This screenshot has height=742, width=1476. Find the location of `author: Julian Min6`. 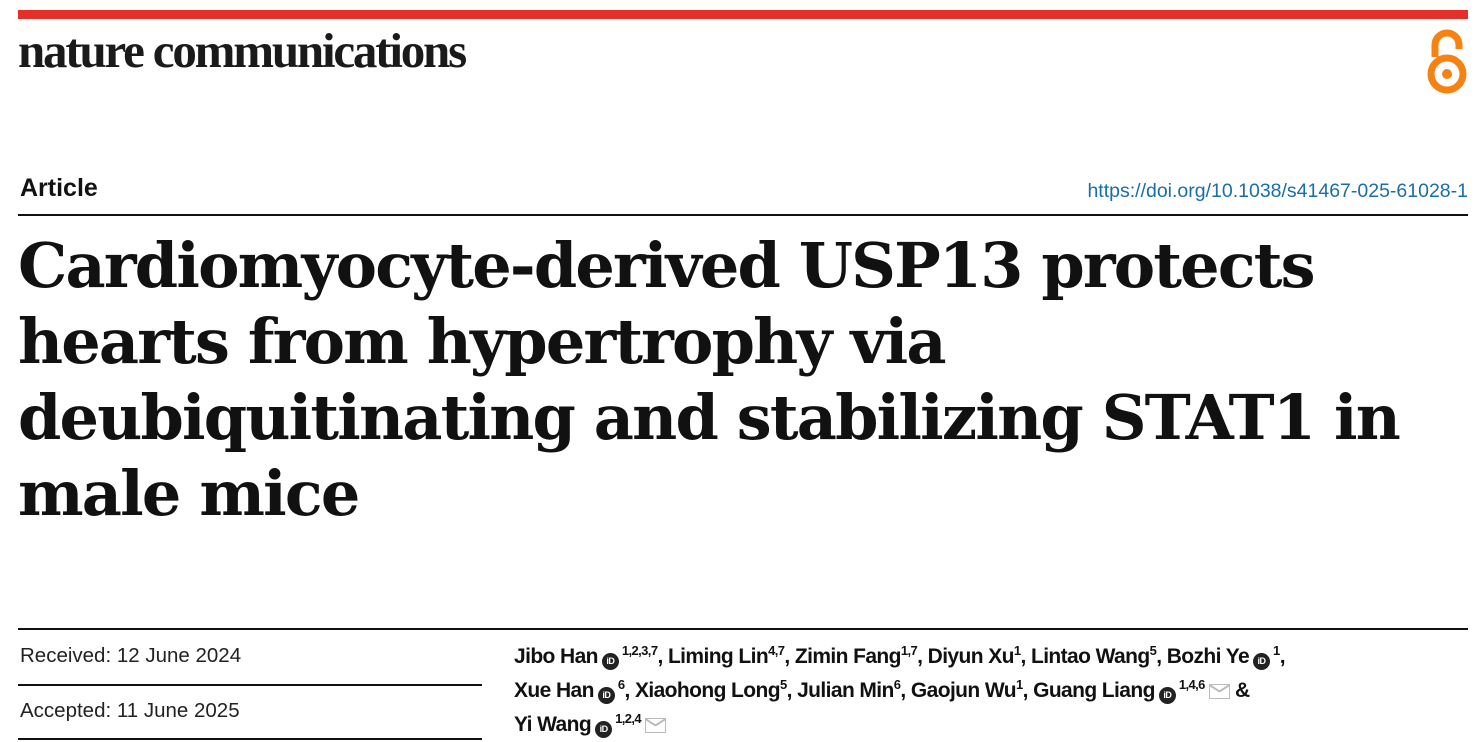

author: Julian Min6 is located at coordinates (849, 689).